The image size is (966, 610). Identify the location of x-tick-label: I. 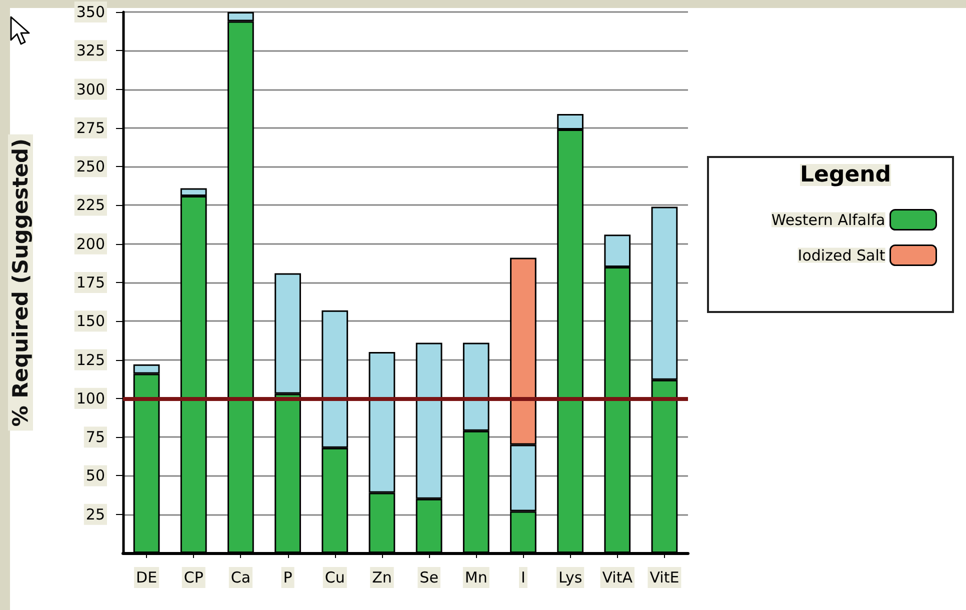
(523, 577).